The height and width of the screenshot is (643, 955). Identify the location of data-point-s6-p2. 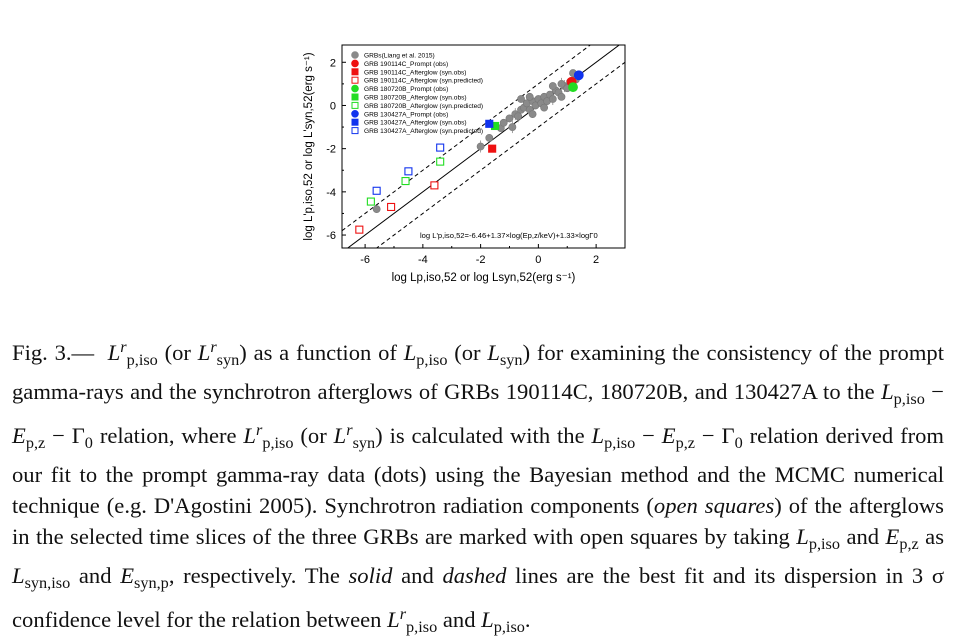
(440, 161).